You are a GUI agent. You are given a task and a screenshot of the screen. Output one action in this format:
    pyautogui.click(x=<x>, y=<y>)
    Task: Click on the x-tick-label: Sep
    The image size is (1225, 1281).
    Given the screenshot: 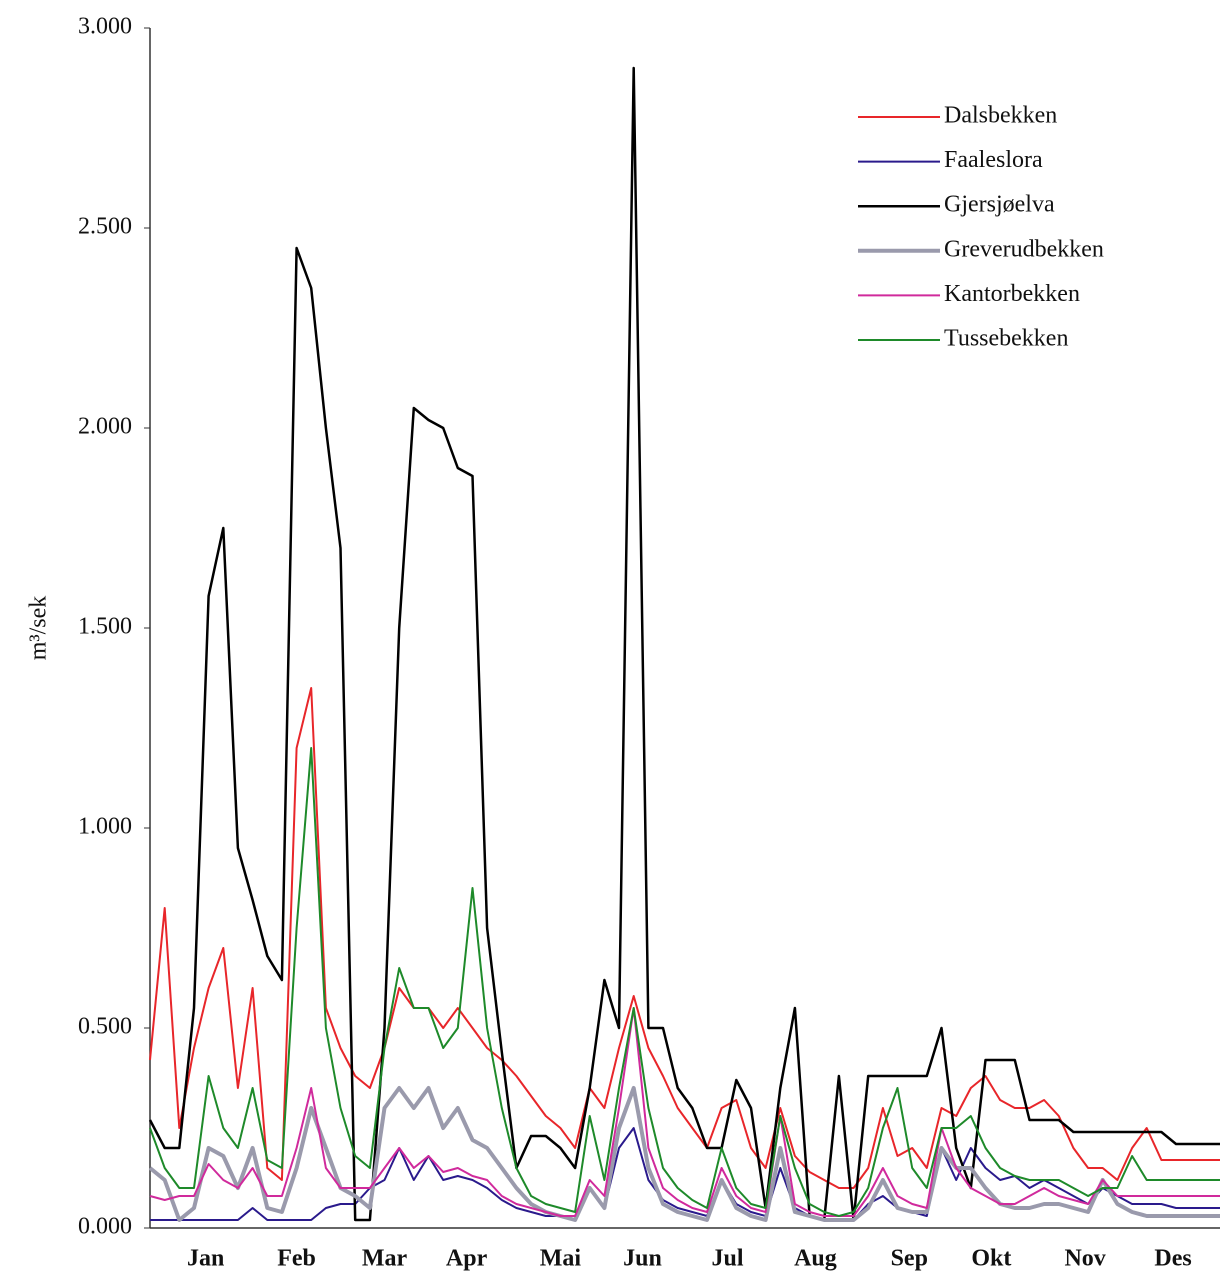 What is the action you would take?
    pyautogui.click(x=909, y=1259)
    